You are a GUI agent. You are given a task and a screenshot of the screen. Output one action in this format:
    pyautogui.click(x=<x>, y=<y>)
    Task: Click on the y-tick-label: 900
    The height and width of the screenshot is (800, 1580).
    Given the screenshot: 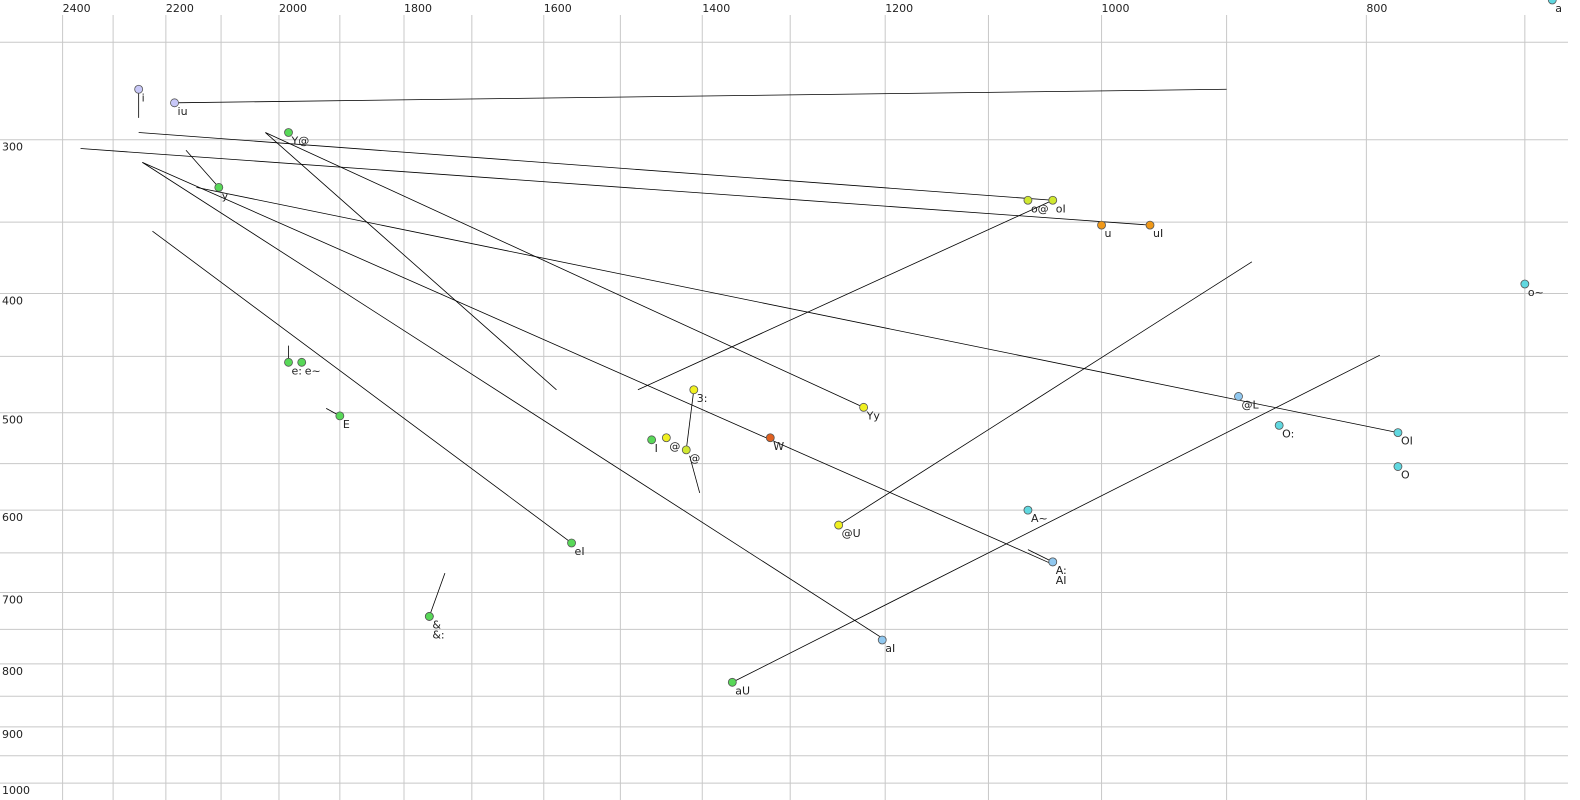 What is the action you would take?
    pyautogui.click(x=12, y=734)
    